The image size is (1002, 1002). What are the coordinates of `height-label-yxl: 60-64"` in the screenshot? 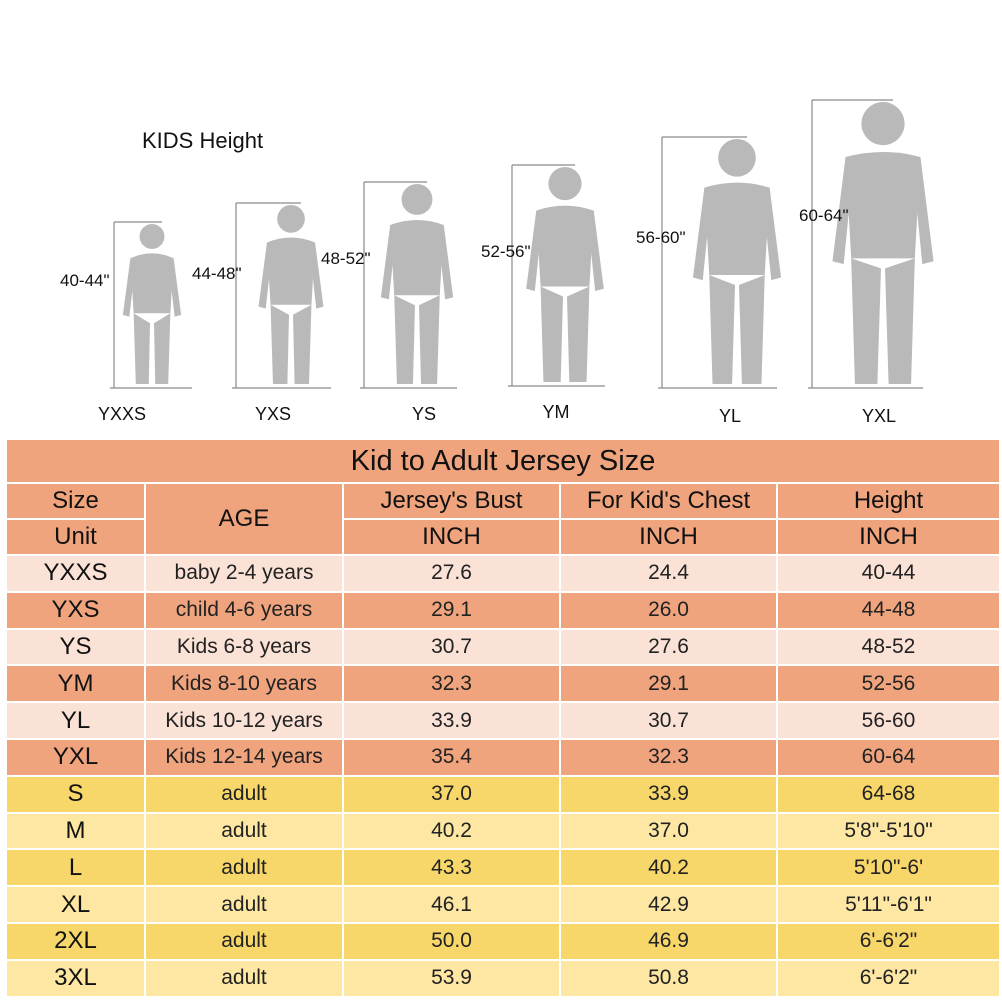 It's located at (824, 215).